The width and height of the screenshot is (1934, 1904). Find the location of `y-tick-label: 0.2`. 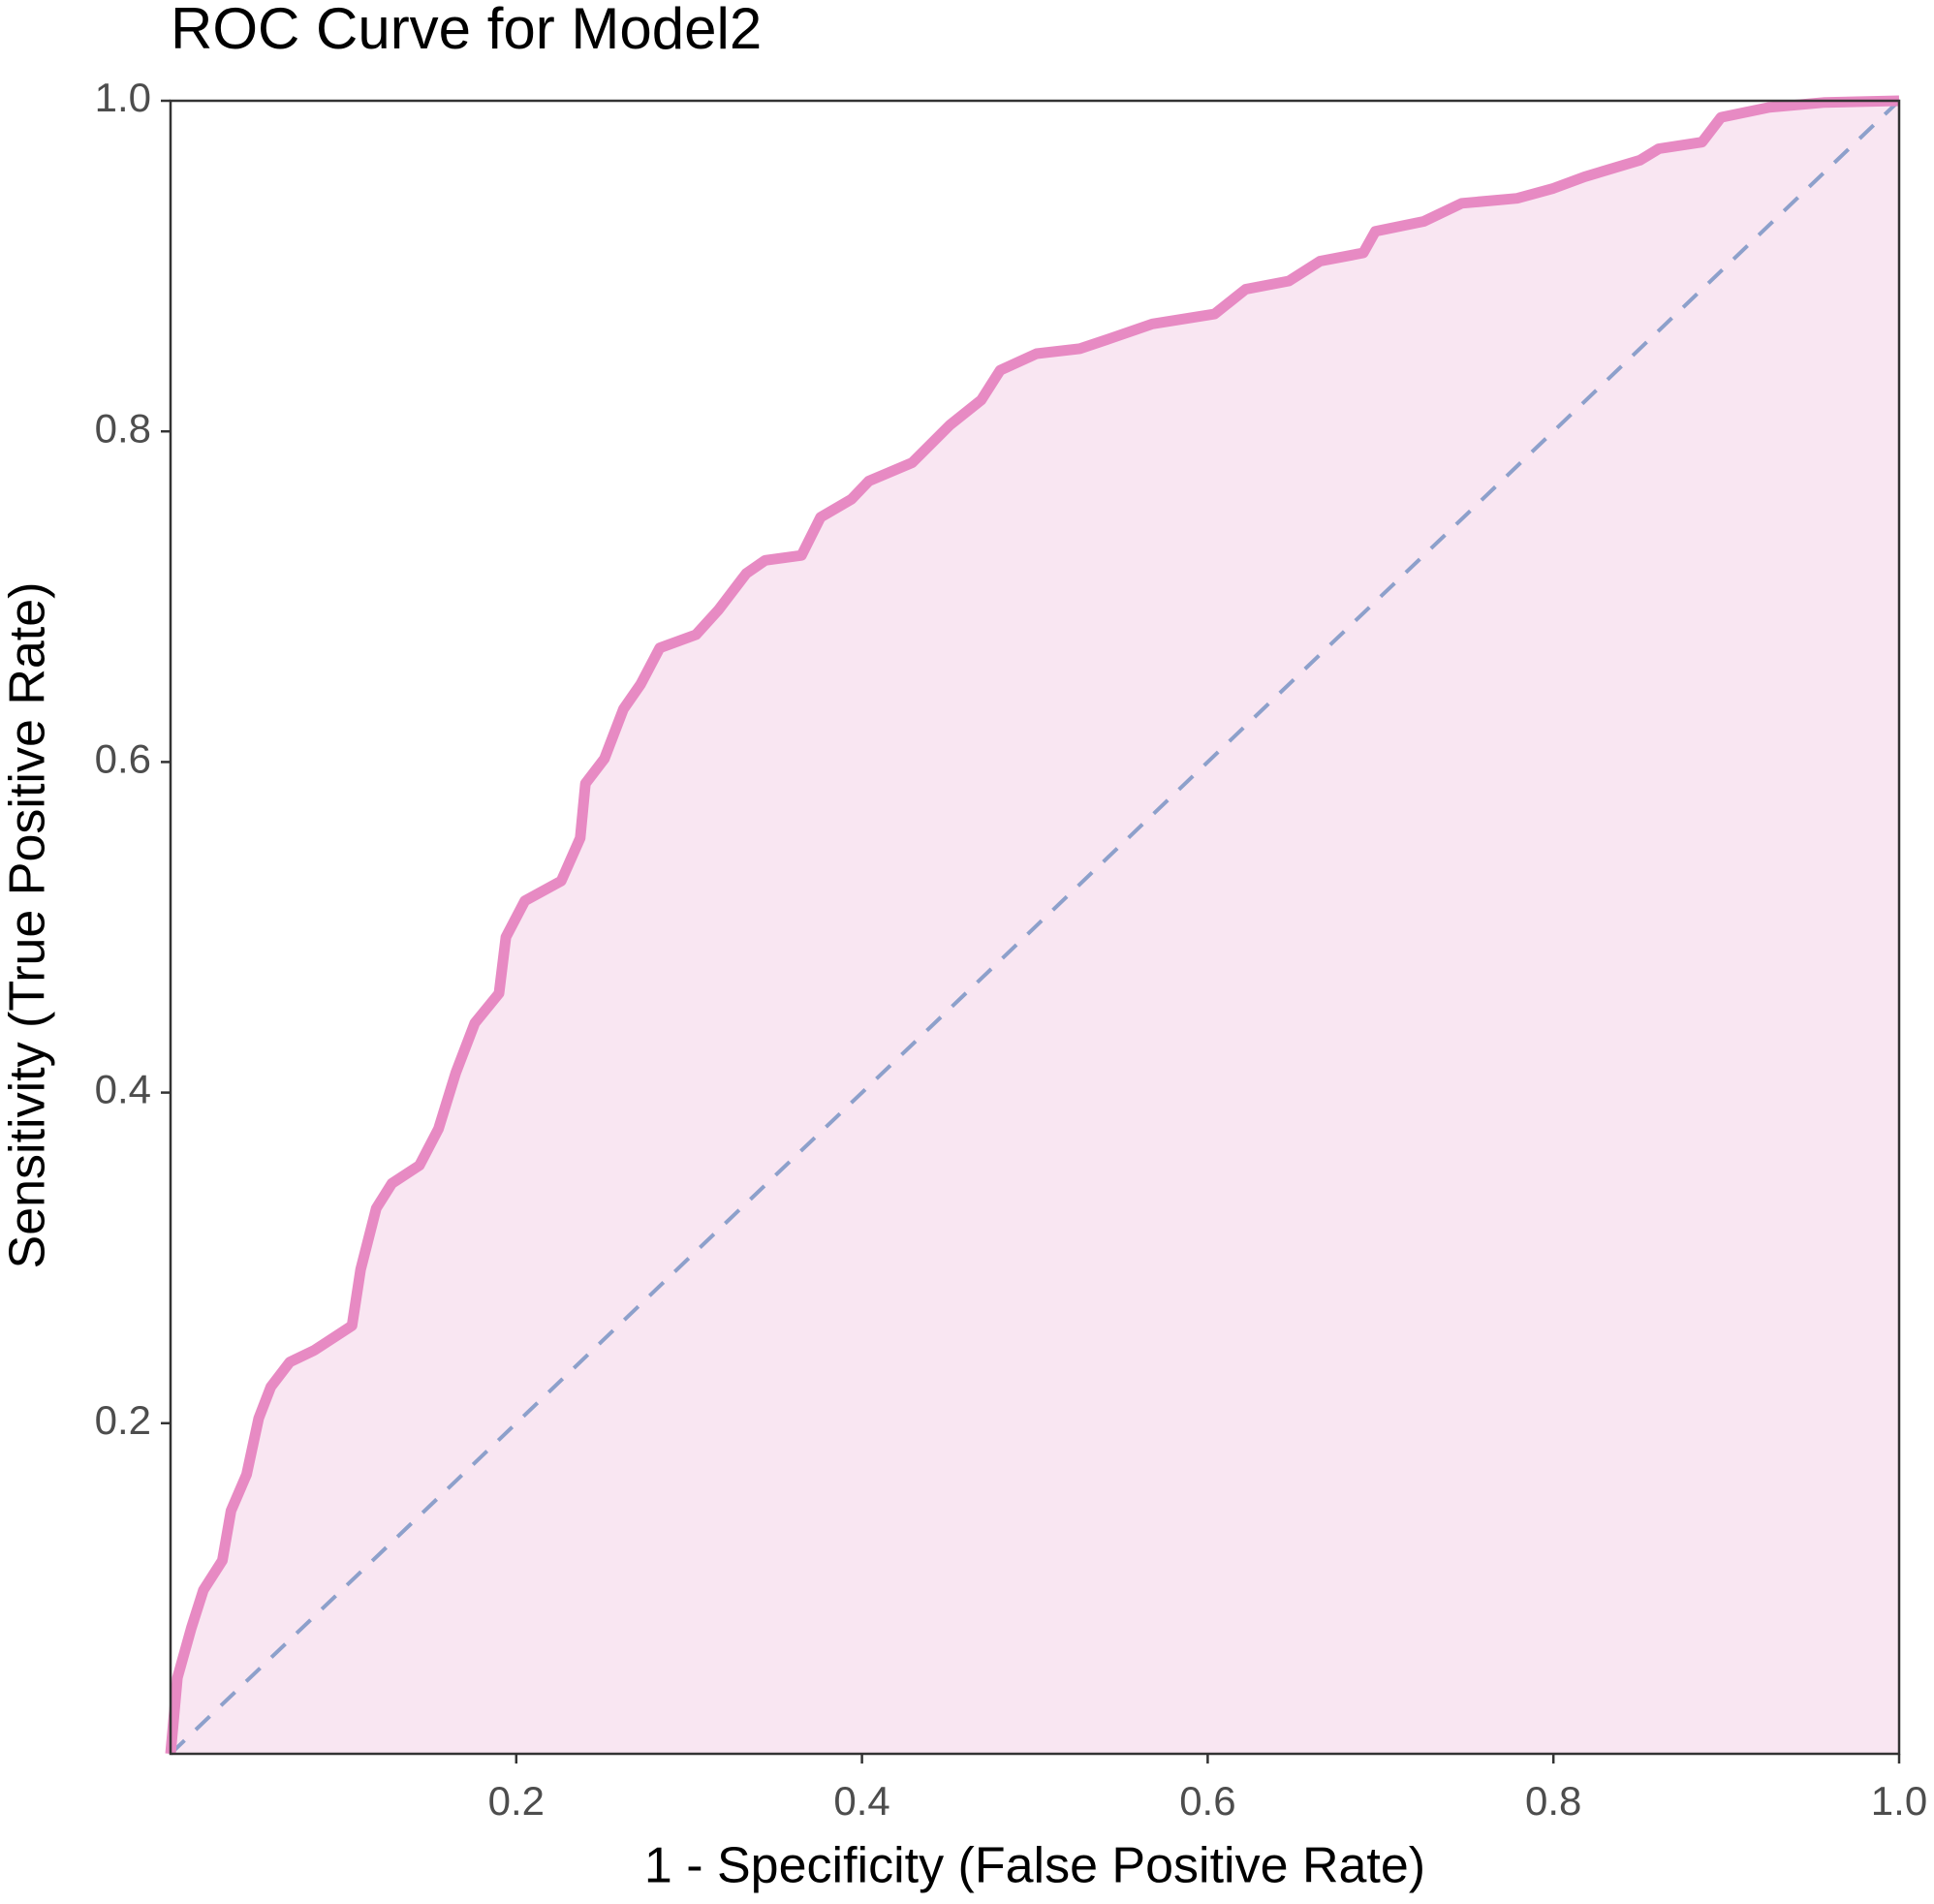

y-tick-label: 0.2 is located at coordinates (123, 1420).